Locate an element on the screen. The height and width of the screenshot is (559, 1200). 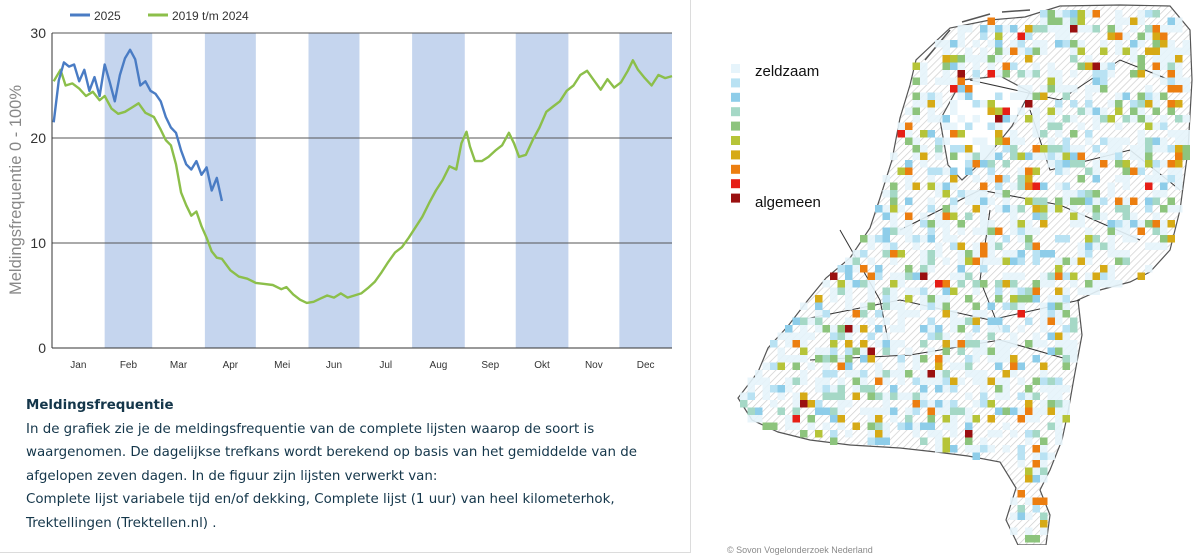
y-tick-label: 0 is located at coordinates (42, 348).